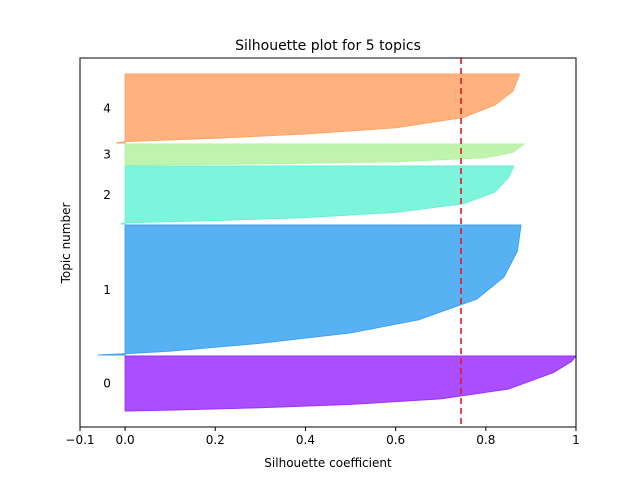 Image resolution: width=640 pixels, height=480 pixels. What do you see at coordinates (576, 440) in the screenshot?
I see `x-tick-label: 1` at bounding box center [576, 440].